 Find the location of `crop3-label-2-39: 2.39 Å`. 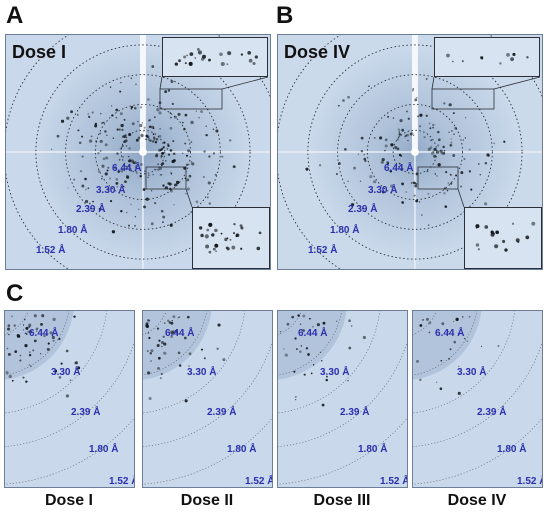

crop3-label-2-39: 2.39 Å is located at coordinates (355, 412).